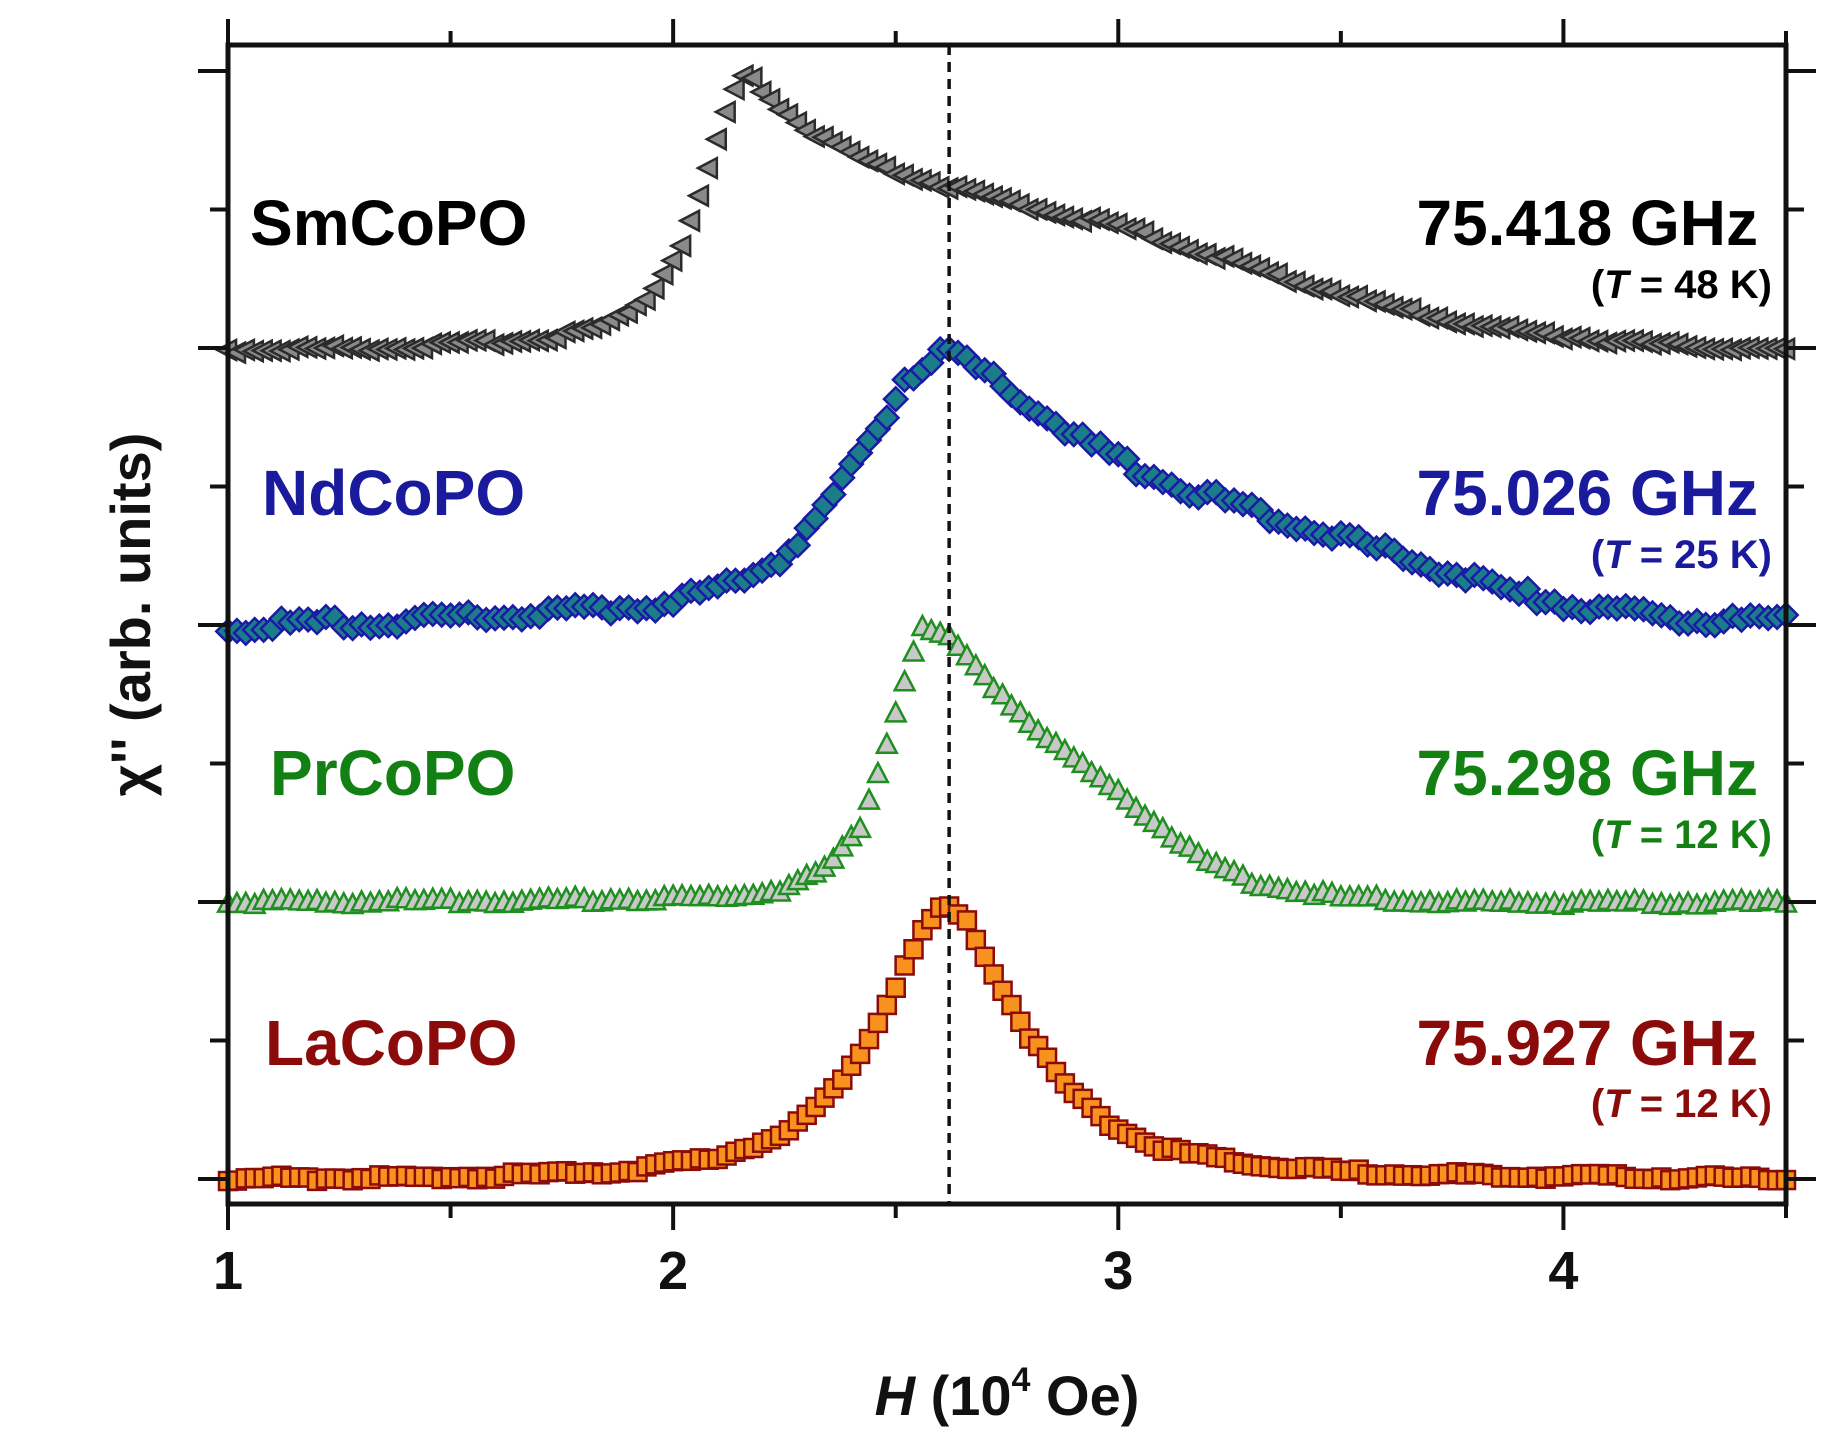 The width and height of the screenshot is (1832, 1436). What do you see at coordinates (673, 1271) in the screenshot?
I see `x-tick-label: 2` at bounding box center [673, 1271].